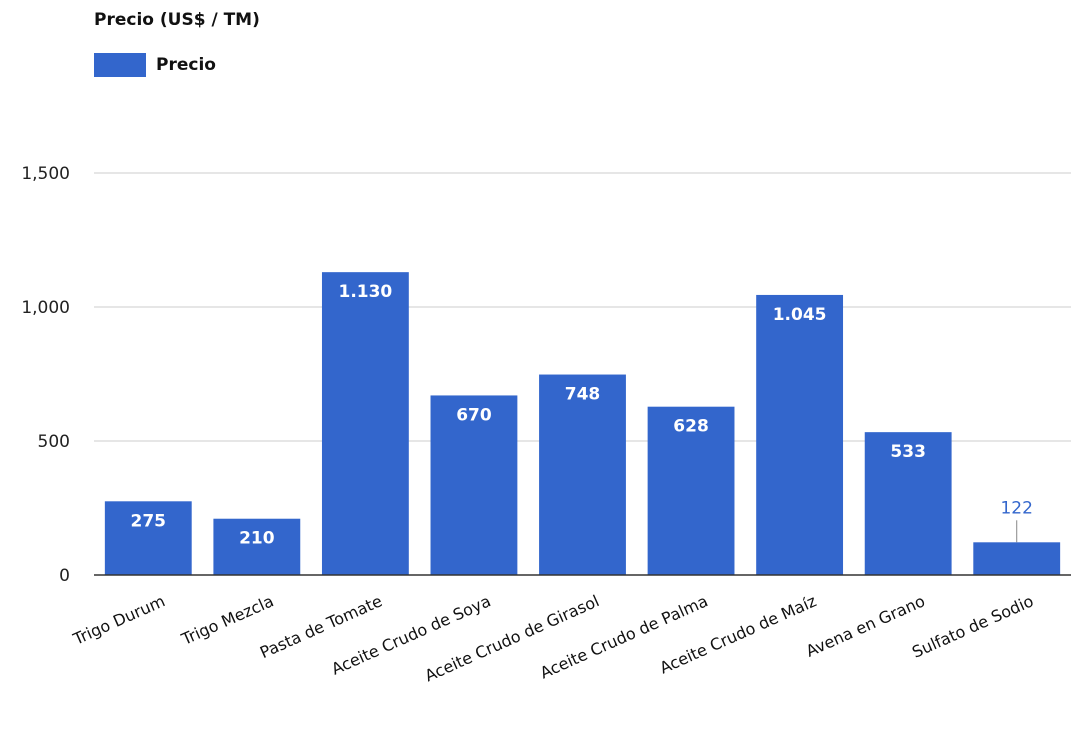 This screenshot has height=746, width=1071. Describe the element at coordinates (120, 65) in the screenshot. I see `legend-swatch` at that location.